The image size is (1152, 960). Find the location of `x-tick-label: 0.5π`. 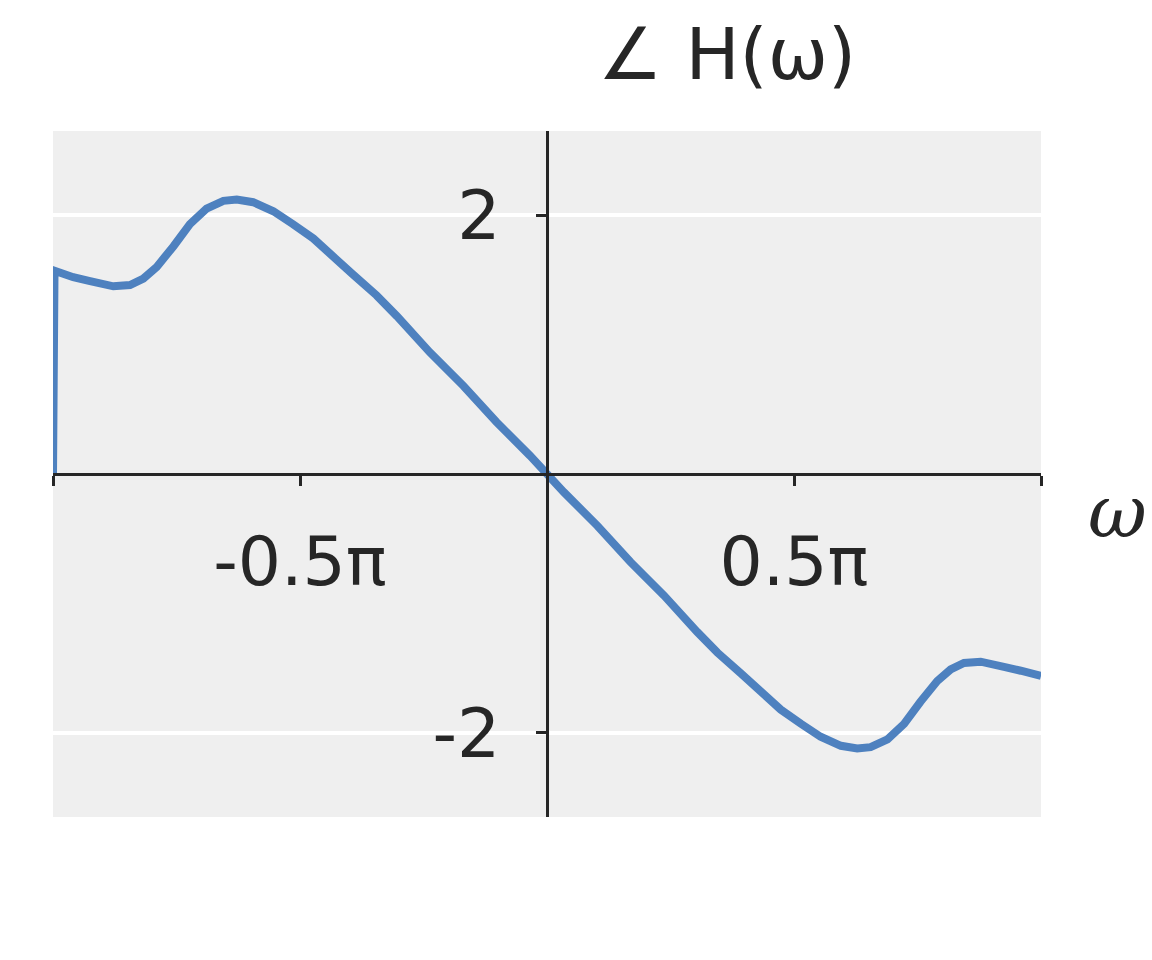

x-tick-label: 0.5π is located at coordinates (794, 561).